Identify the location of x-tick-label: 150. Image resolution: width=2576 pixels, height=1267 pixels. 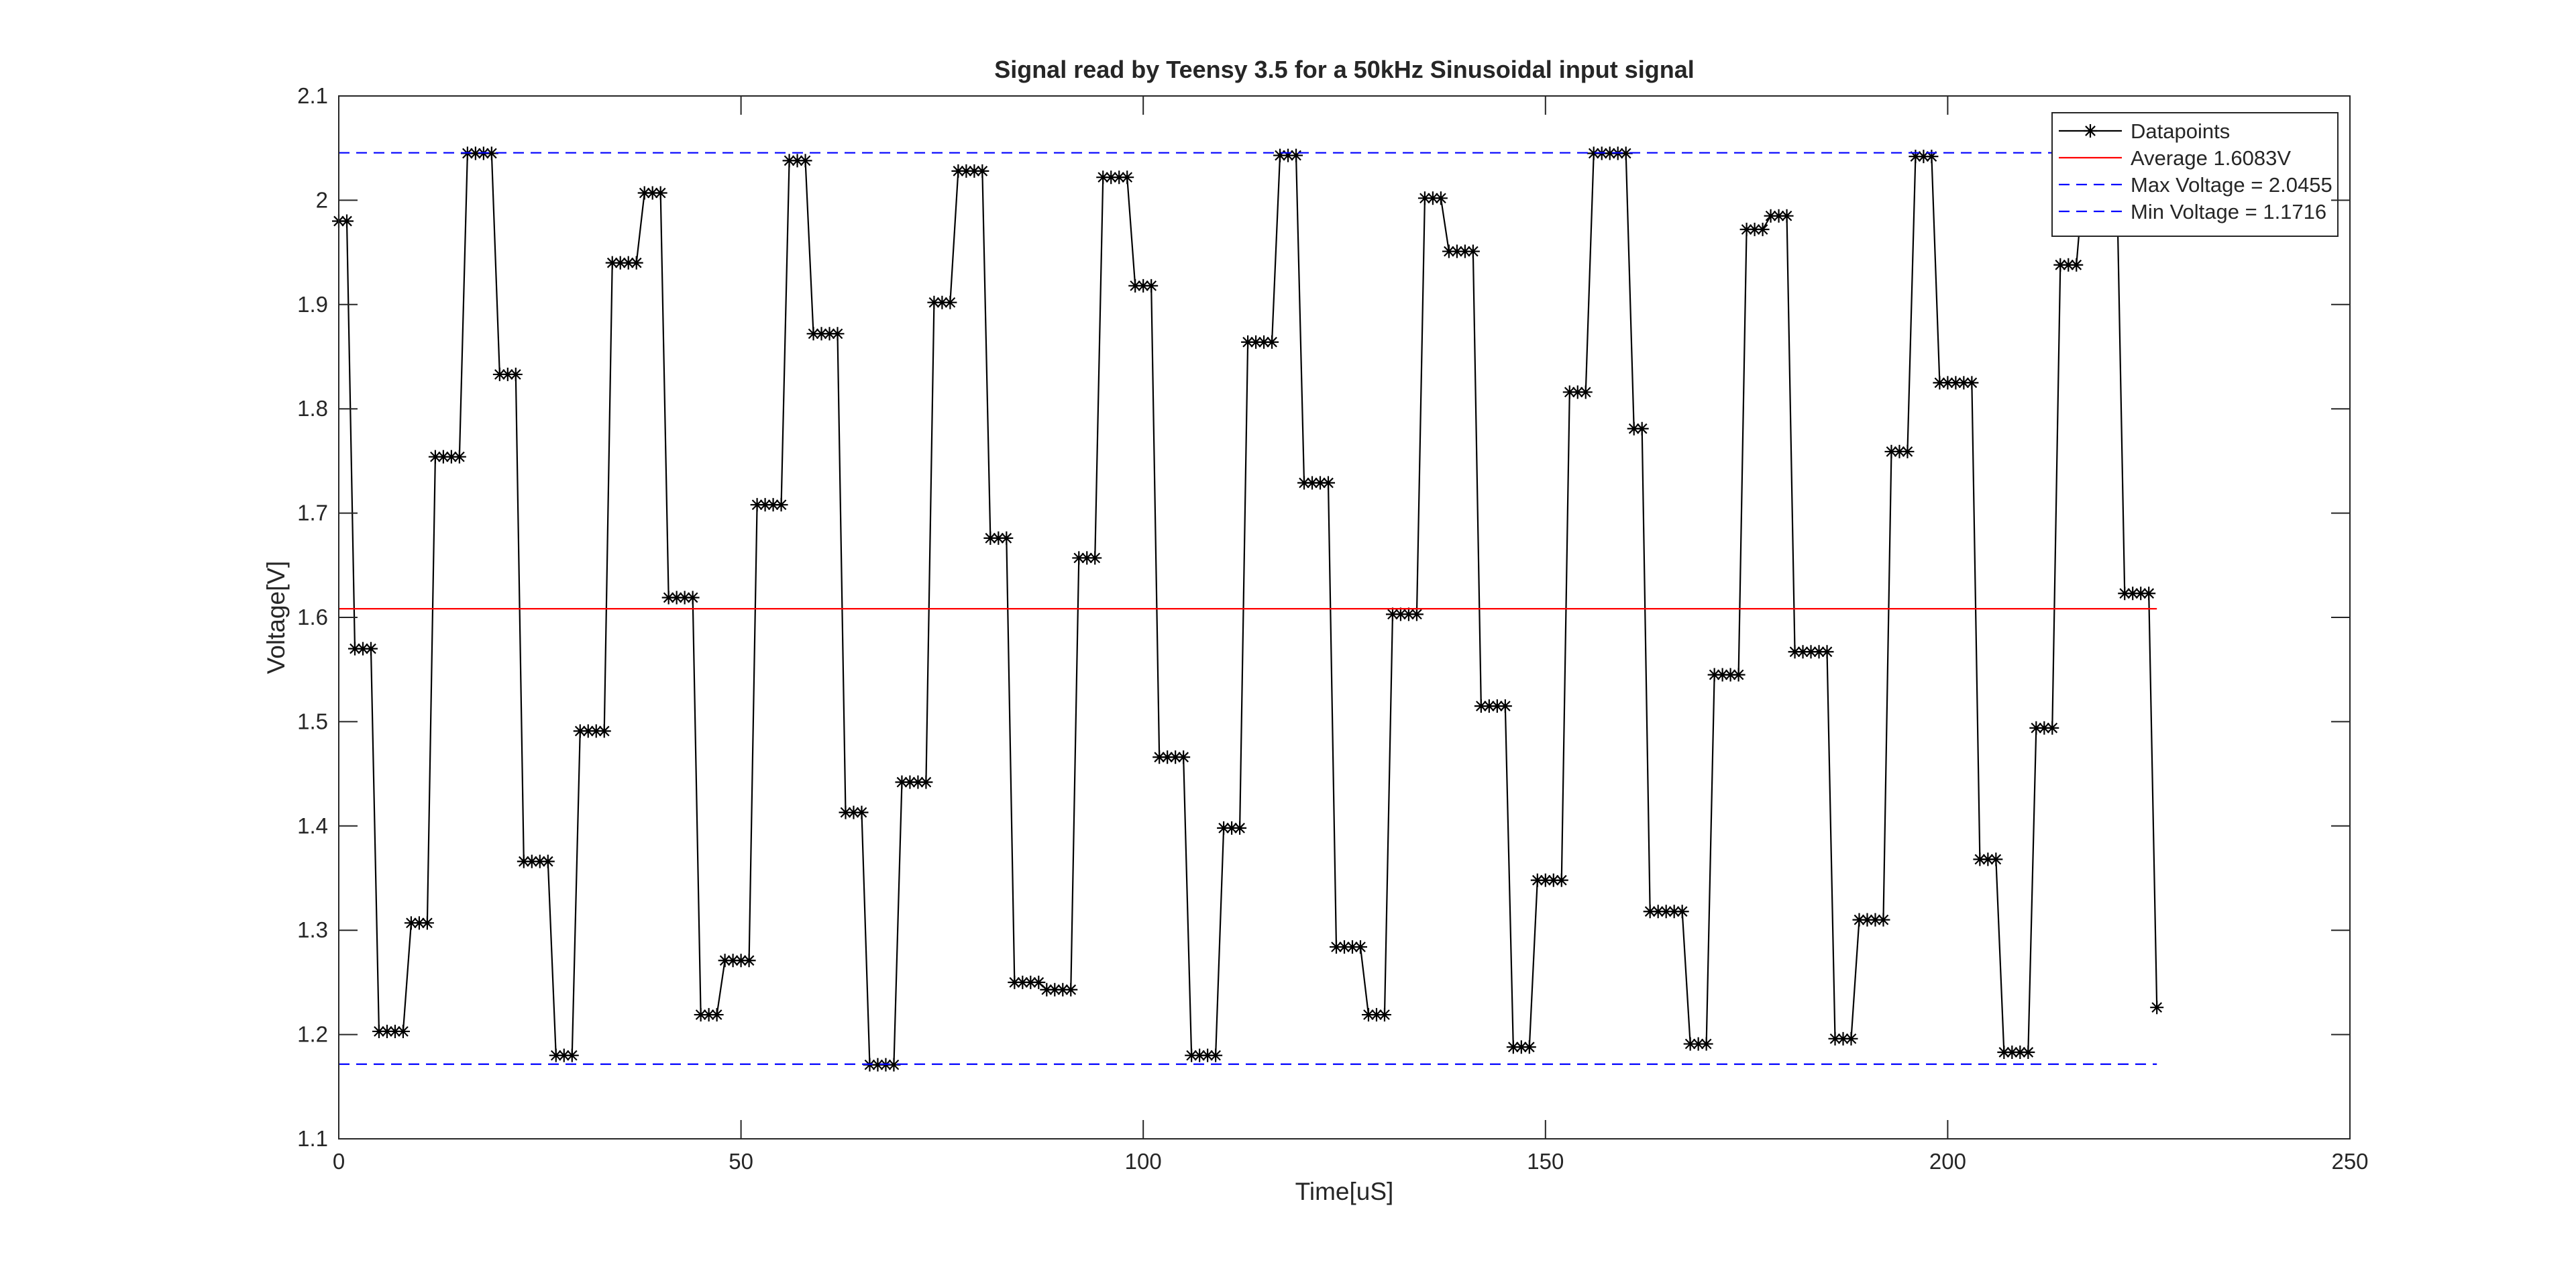
(1545, 1161).